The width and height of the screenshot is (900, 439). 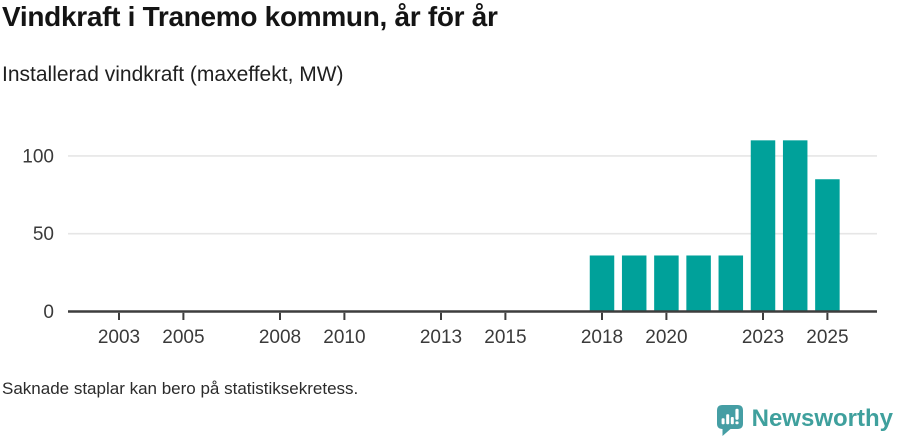 I want to click on bar-2024, so click(x=795, y=226).